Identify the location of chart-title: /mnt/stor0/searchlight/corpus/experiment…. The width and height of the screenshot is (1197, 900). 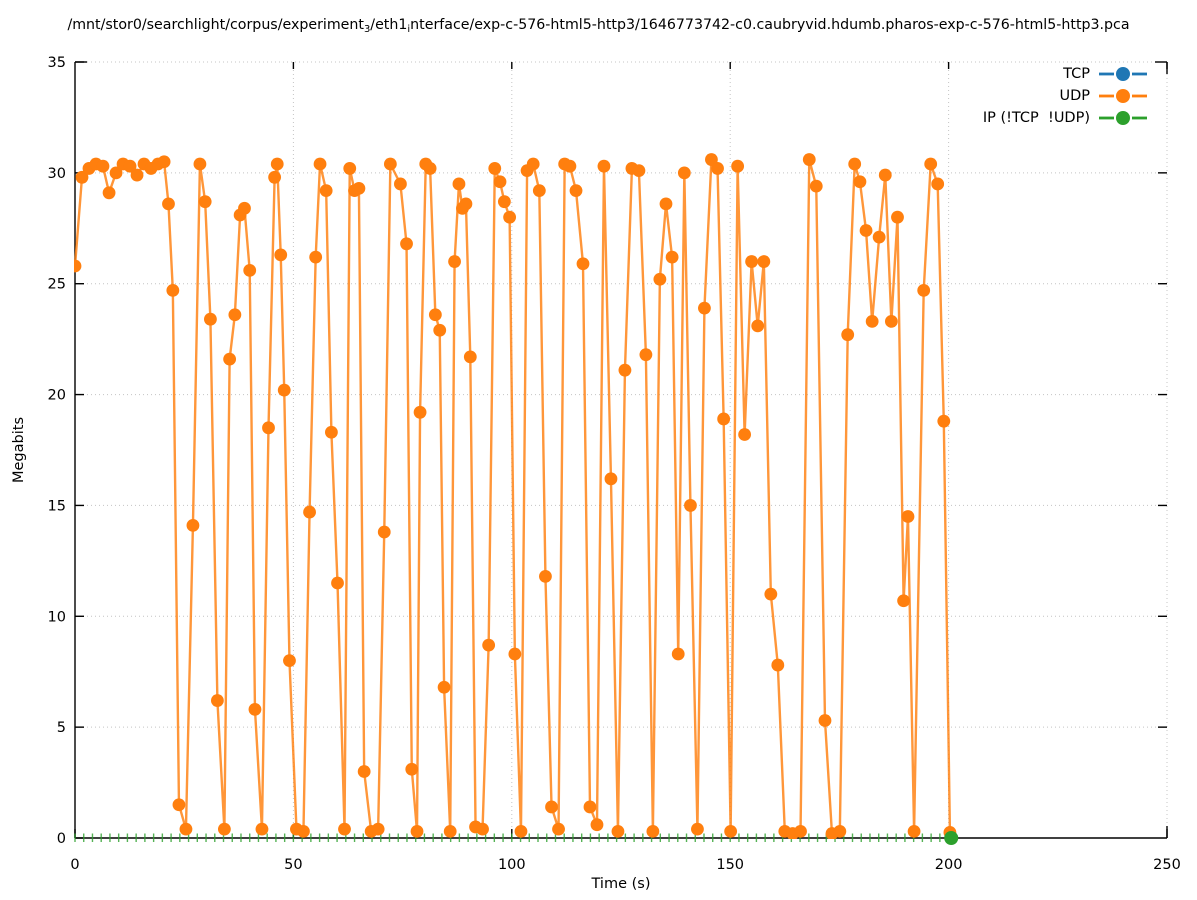
(598, 27).